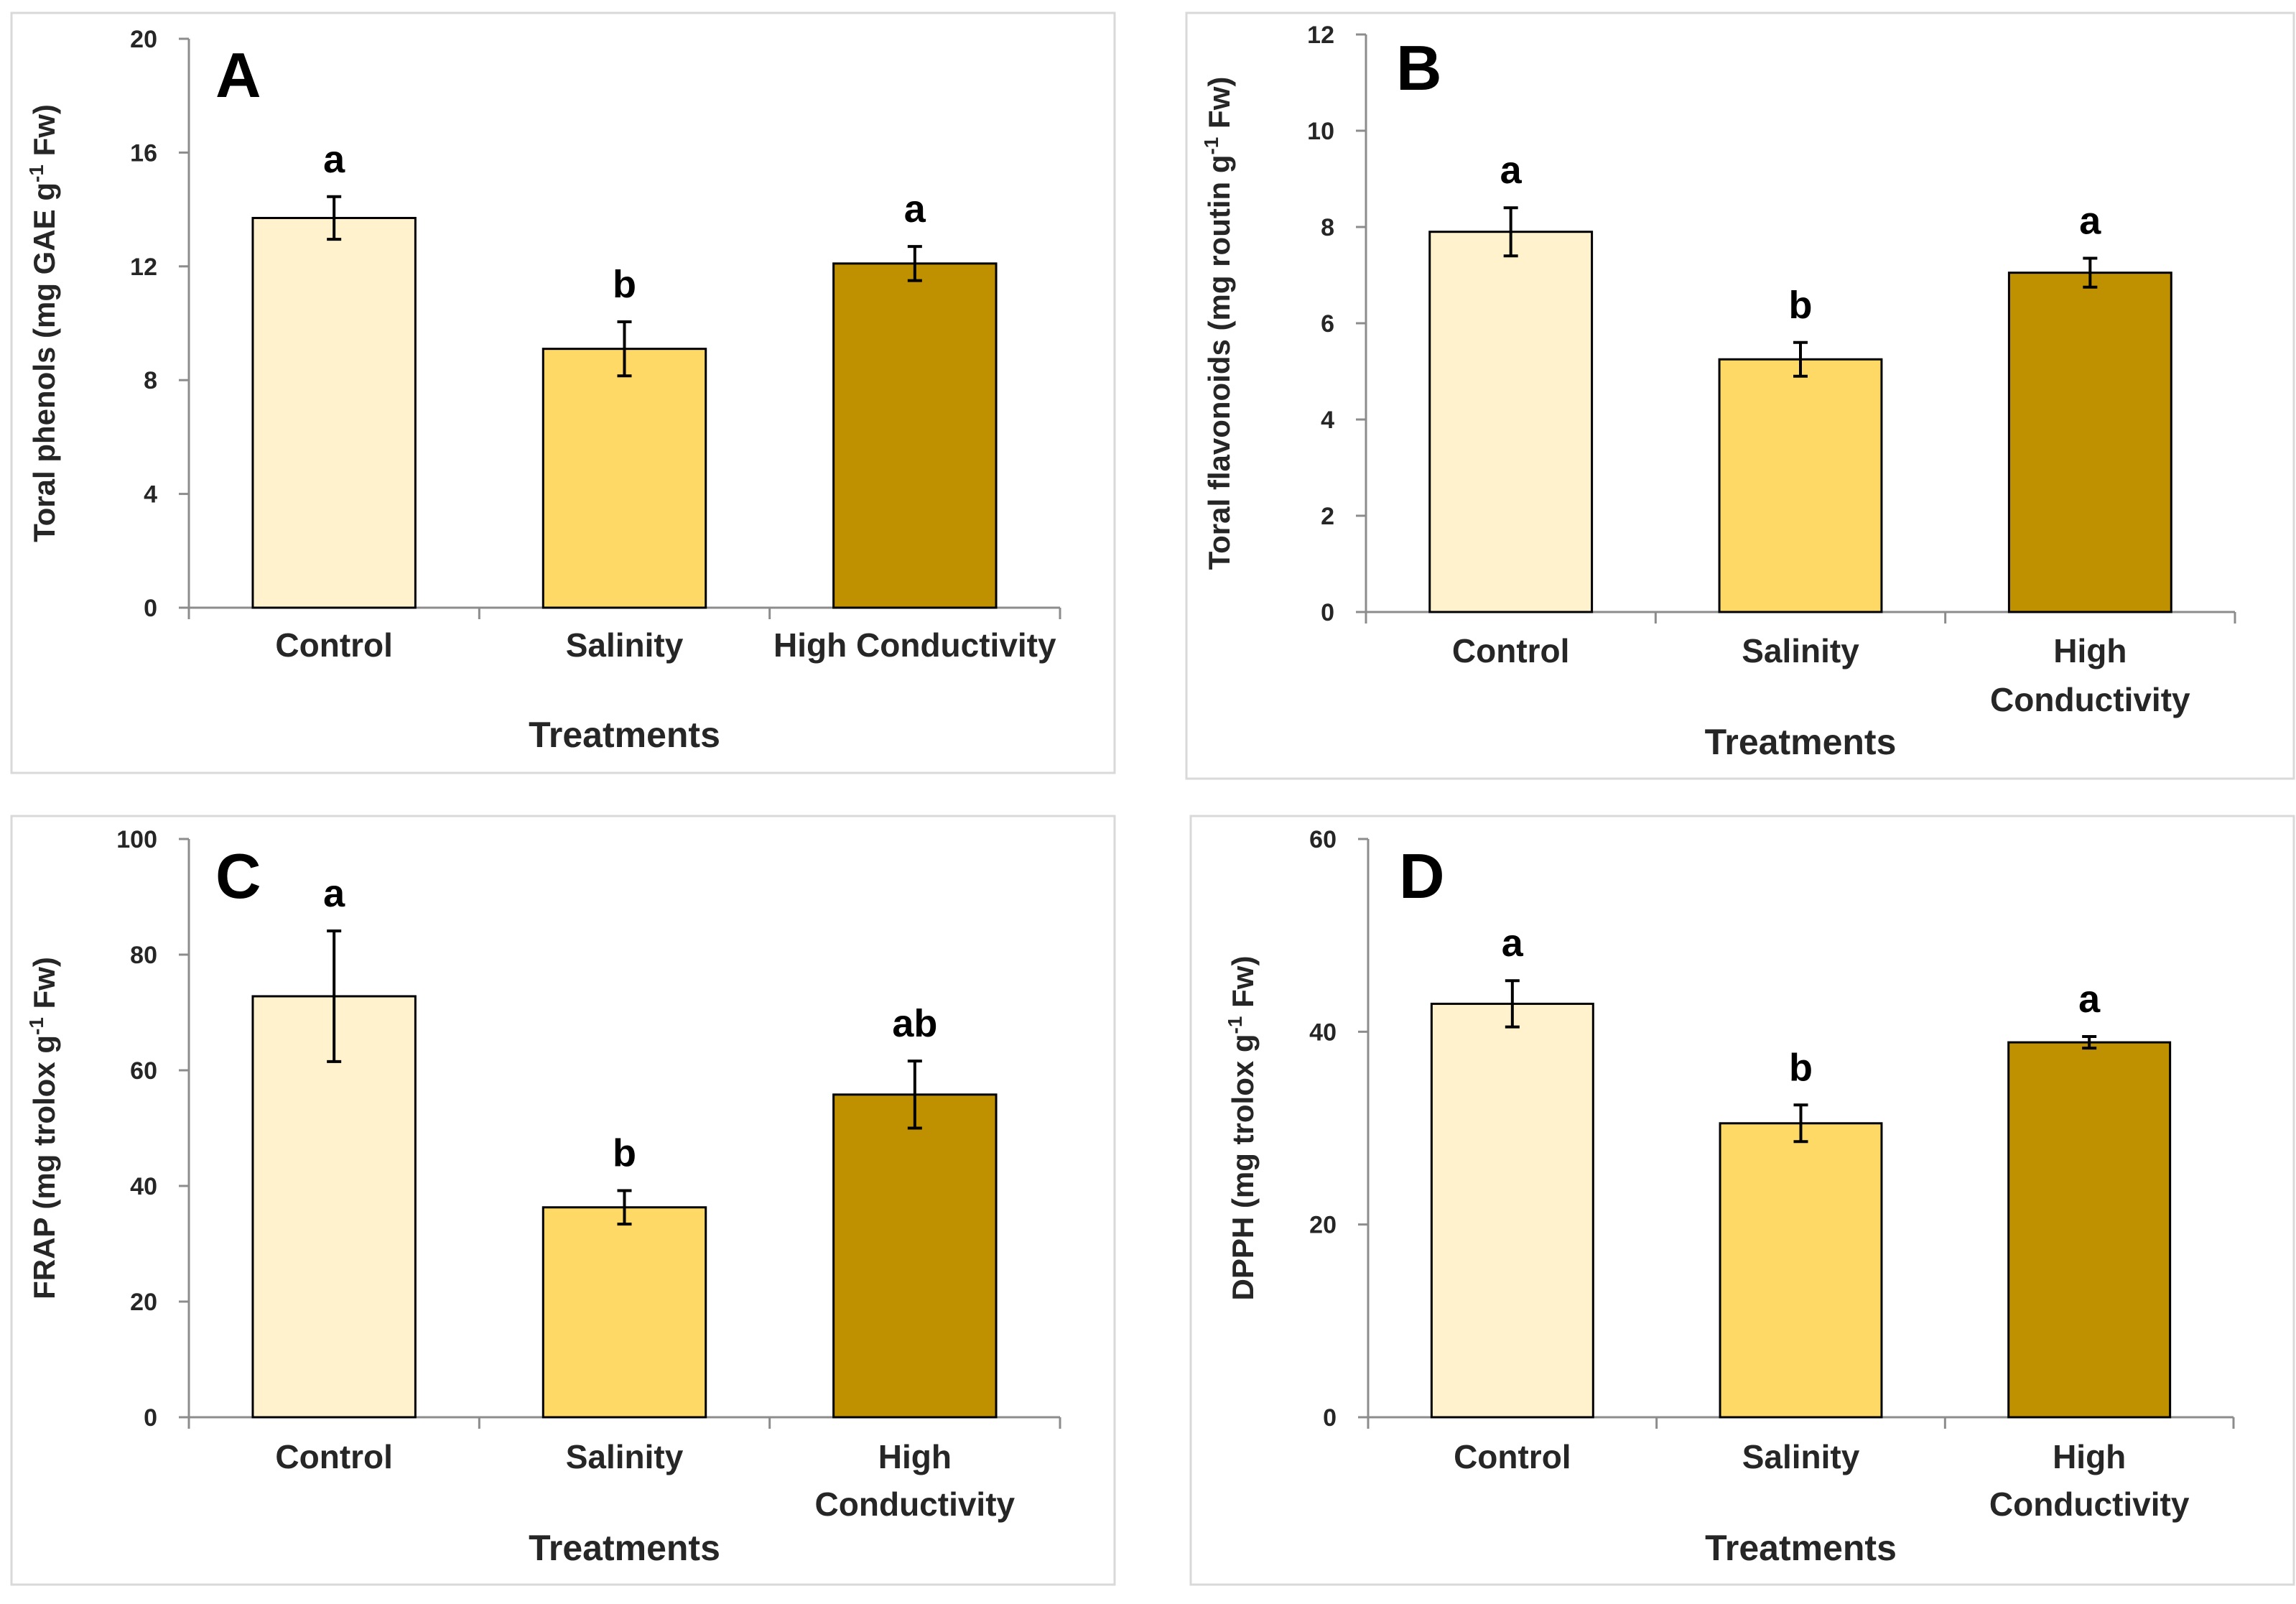  I want to click on y-axis-title: Toral phenols (mg GAE g-1 Fw), so click(43, 323).